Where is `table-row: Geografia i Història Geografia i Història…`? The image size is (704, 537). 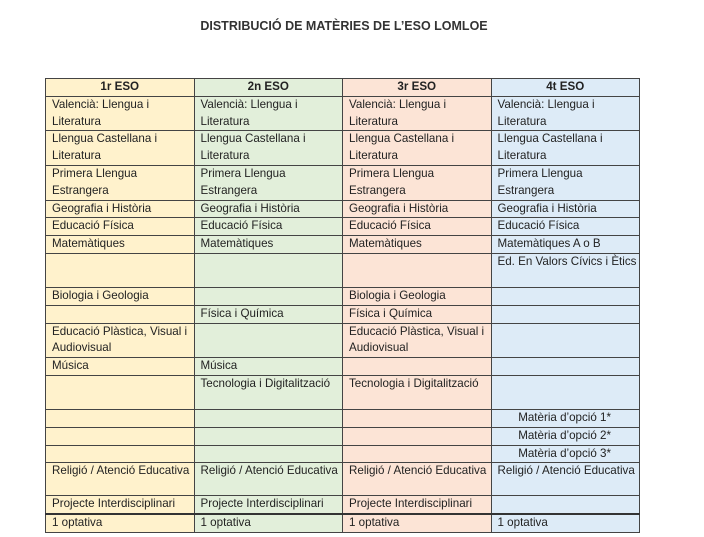 table-row: Geografia i Història Geografia i Història… is located at coordinates (342, 209).